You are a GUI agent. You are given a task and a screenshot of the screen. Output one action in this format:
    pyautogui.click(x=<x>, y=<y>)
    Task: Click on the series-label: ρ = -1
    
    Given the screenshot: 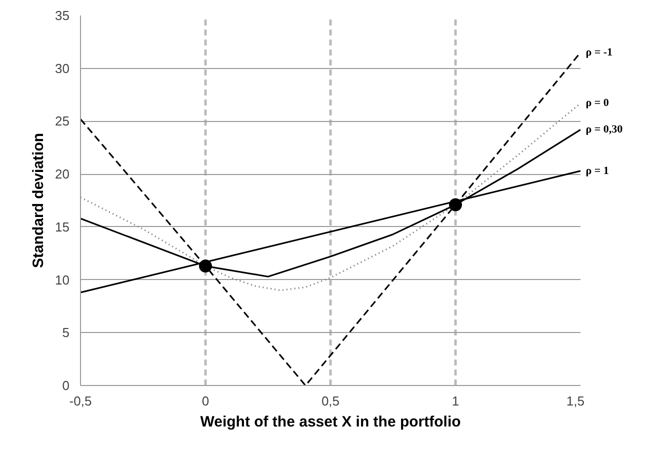 What is the action you would take?
    pyautogui.click(x=599, y=52)
    